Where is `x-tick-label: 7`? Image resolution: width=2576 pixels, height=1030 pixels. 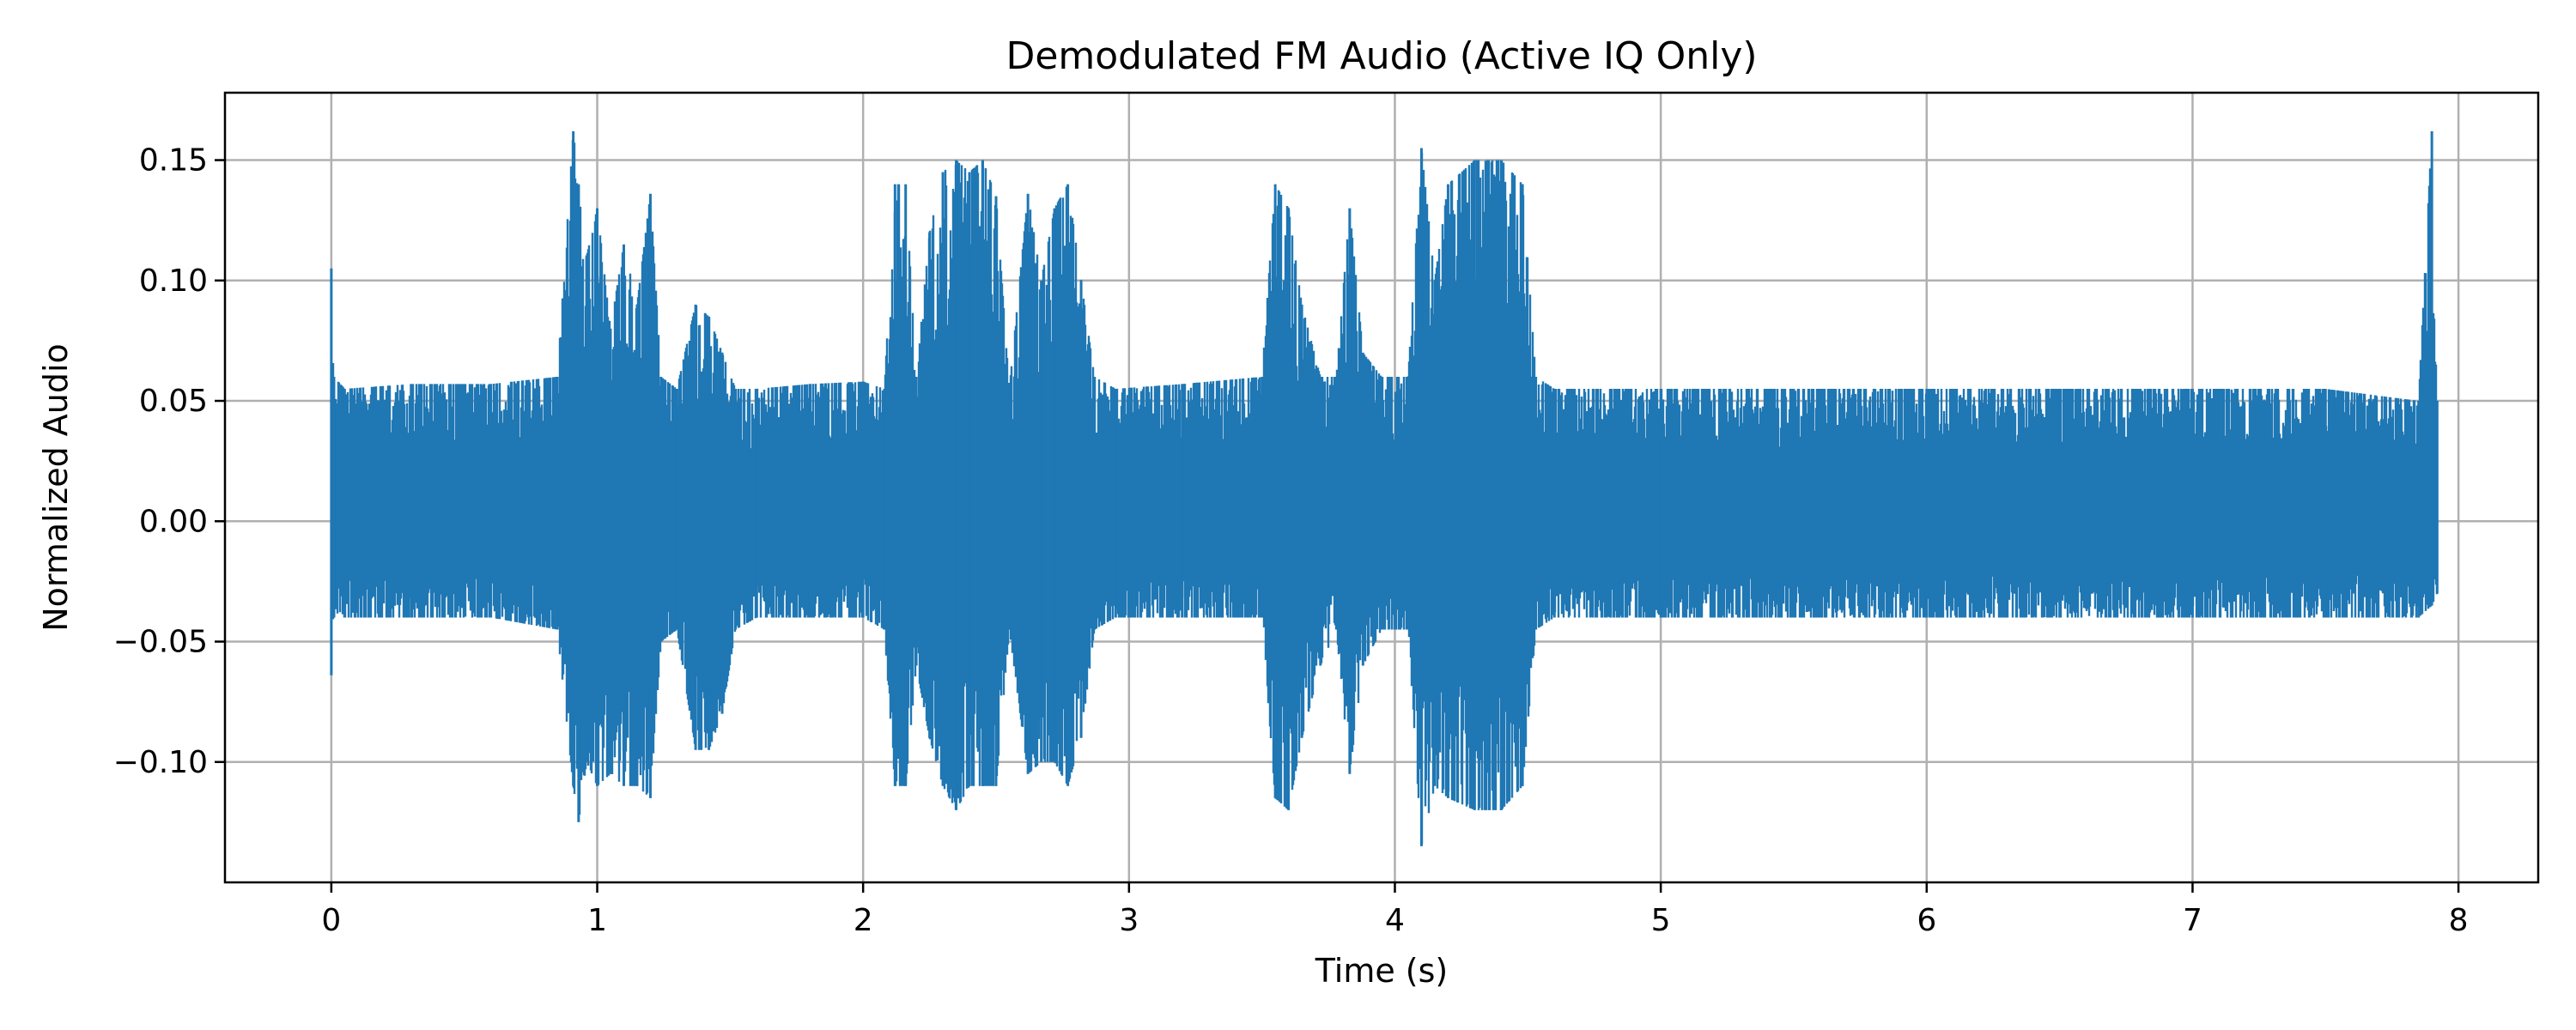 x-tick-label: 7 is located at coordinates (2192, 920).